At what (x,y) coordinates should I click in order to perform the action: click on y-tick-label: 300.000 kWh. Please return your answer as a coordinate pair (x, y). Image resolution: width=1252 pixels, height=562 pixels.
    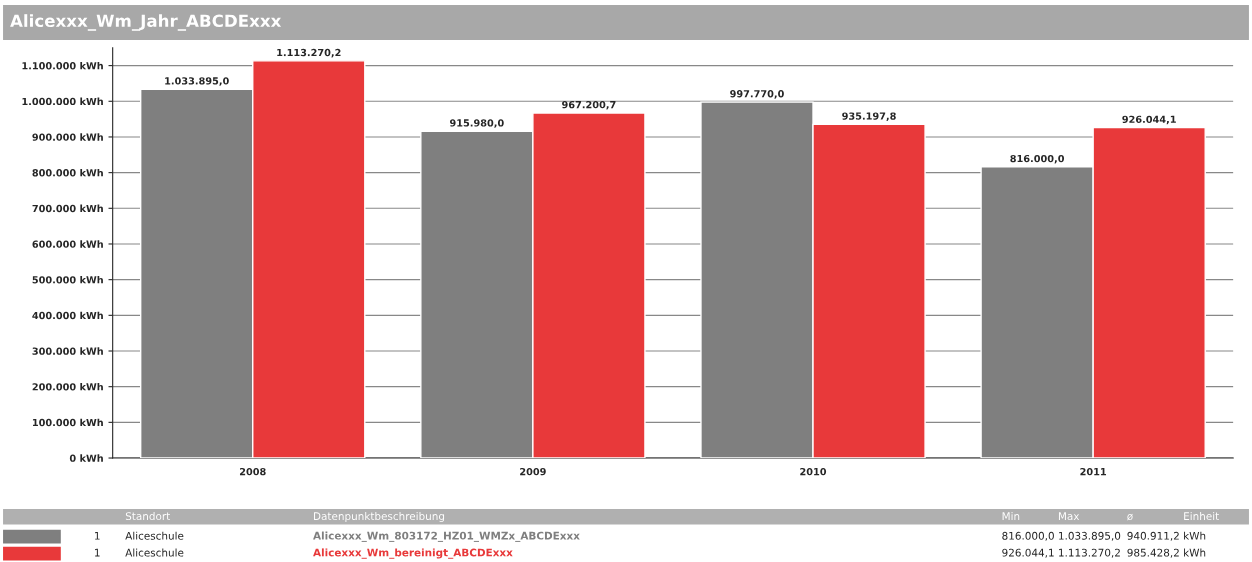
    Looking at the image, I should click on (67, 351).